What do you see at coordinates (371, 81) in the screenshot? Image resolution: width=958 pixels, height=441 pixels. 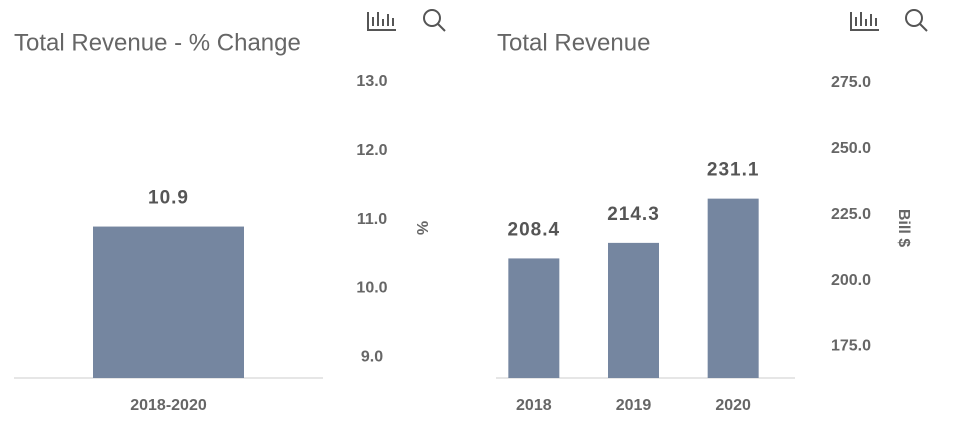 I see `y-tick-label: 13.0` at bounding box center [371, 81].